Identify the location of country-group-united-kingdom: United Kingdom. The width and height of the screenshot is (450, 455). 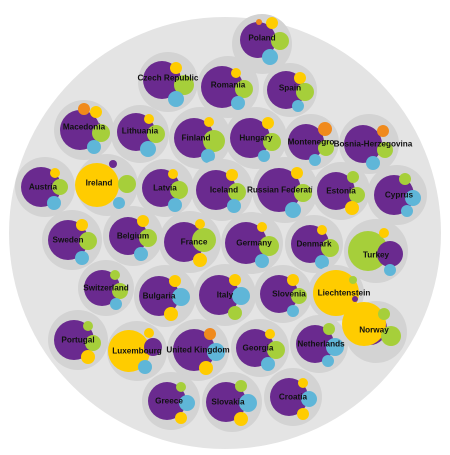
(198, 350).